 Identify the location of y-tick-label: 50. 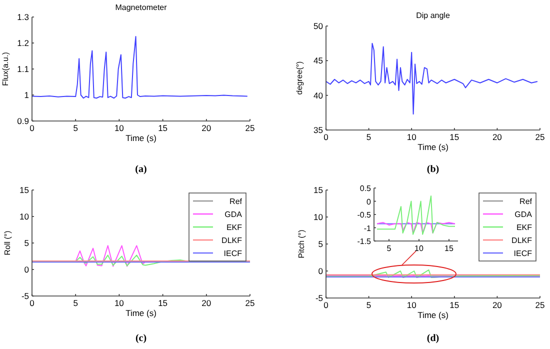
(319, 26).